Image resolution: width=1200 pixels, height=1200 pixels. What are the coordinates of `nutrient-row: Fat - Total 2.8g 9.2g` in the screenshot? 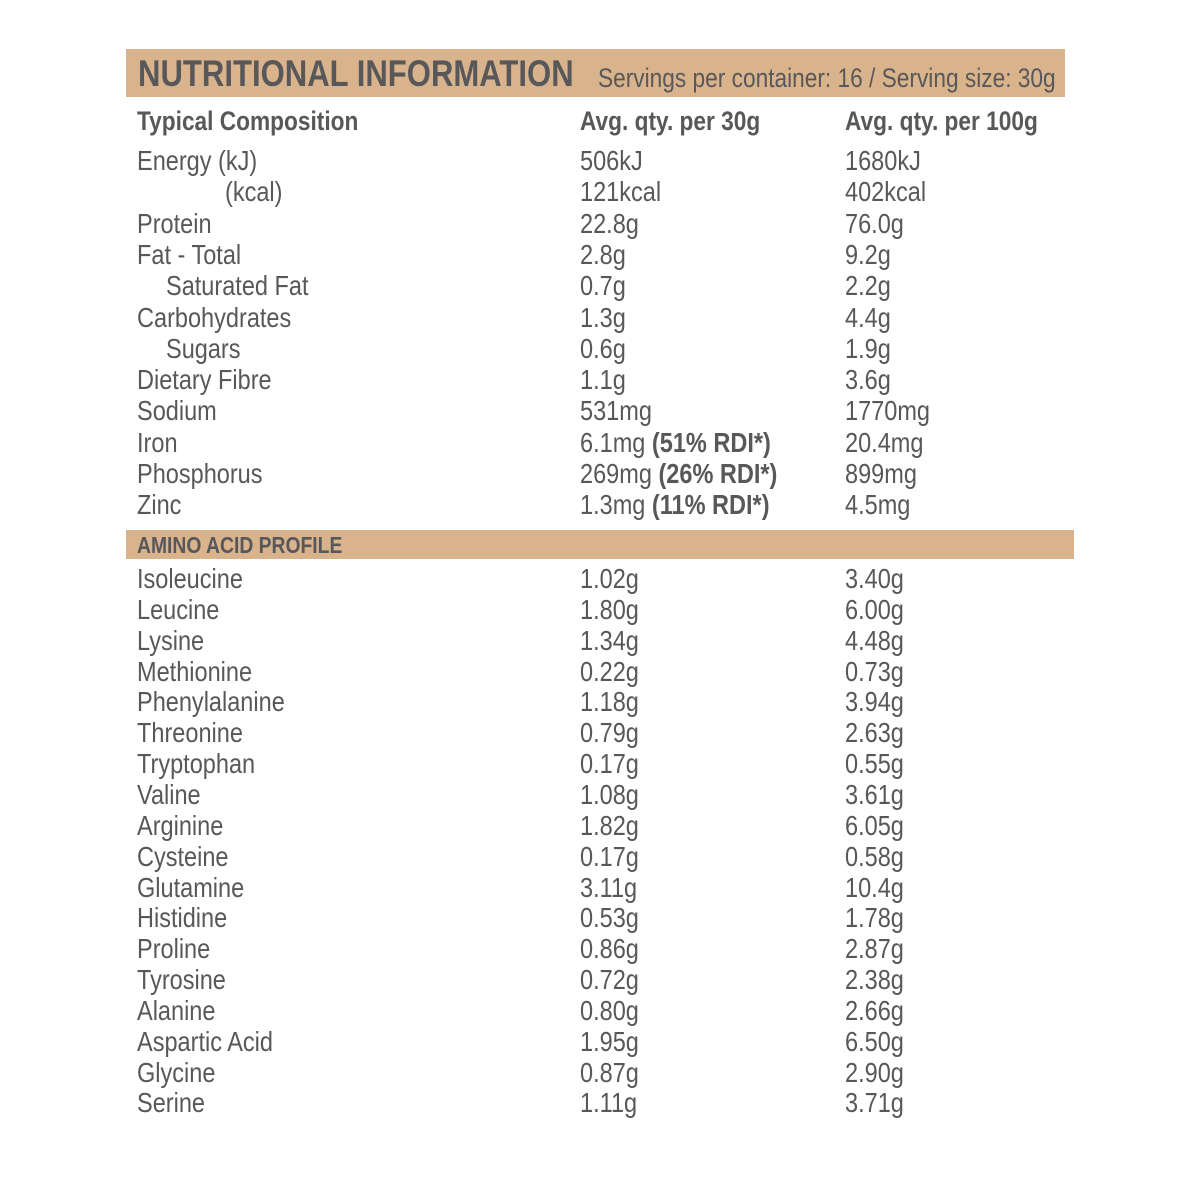 It's located at (600, 254).